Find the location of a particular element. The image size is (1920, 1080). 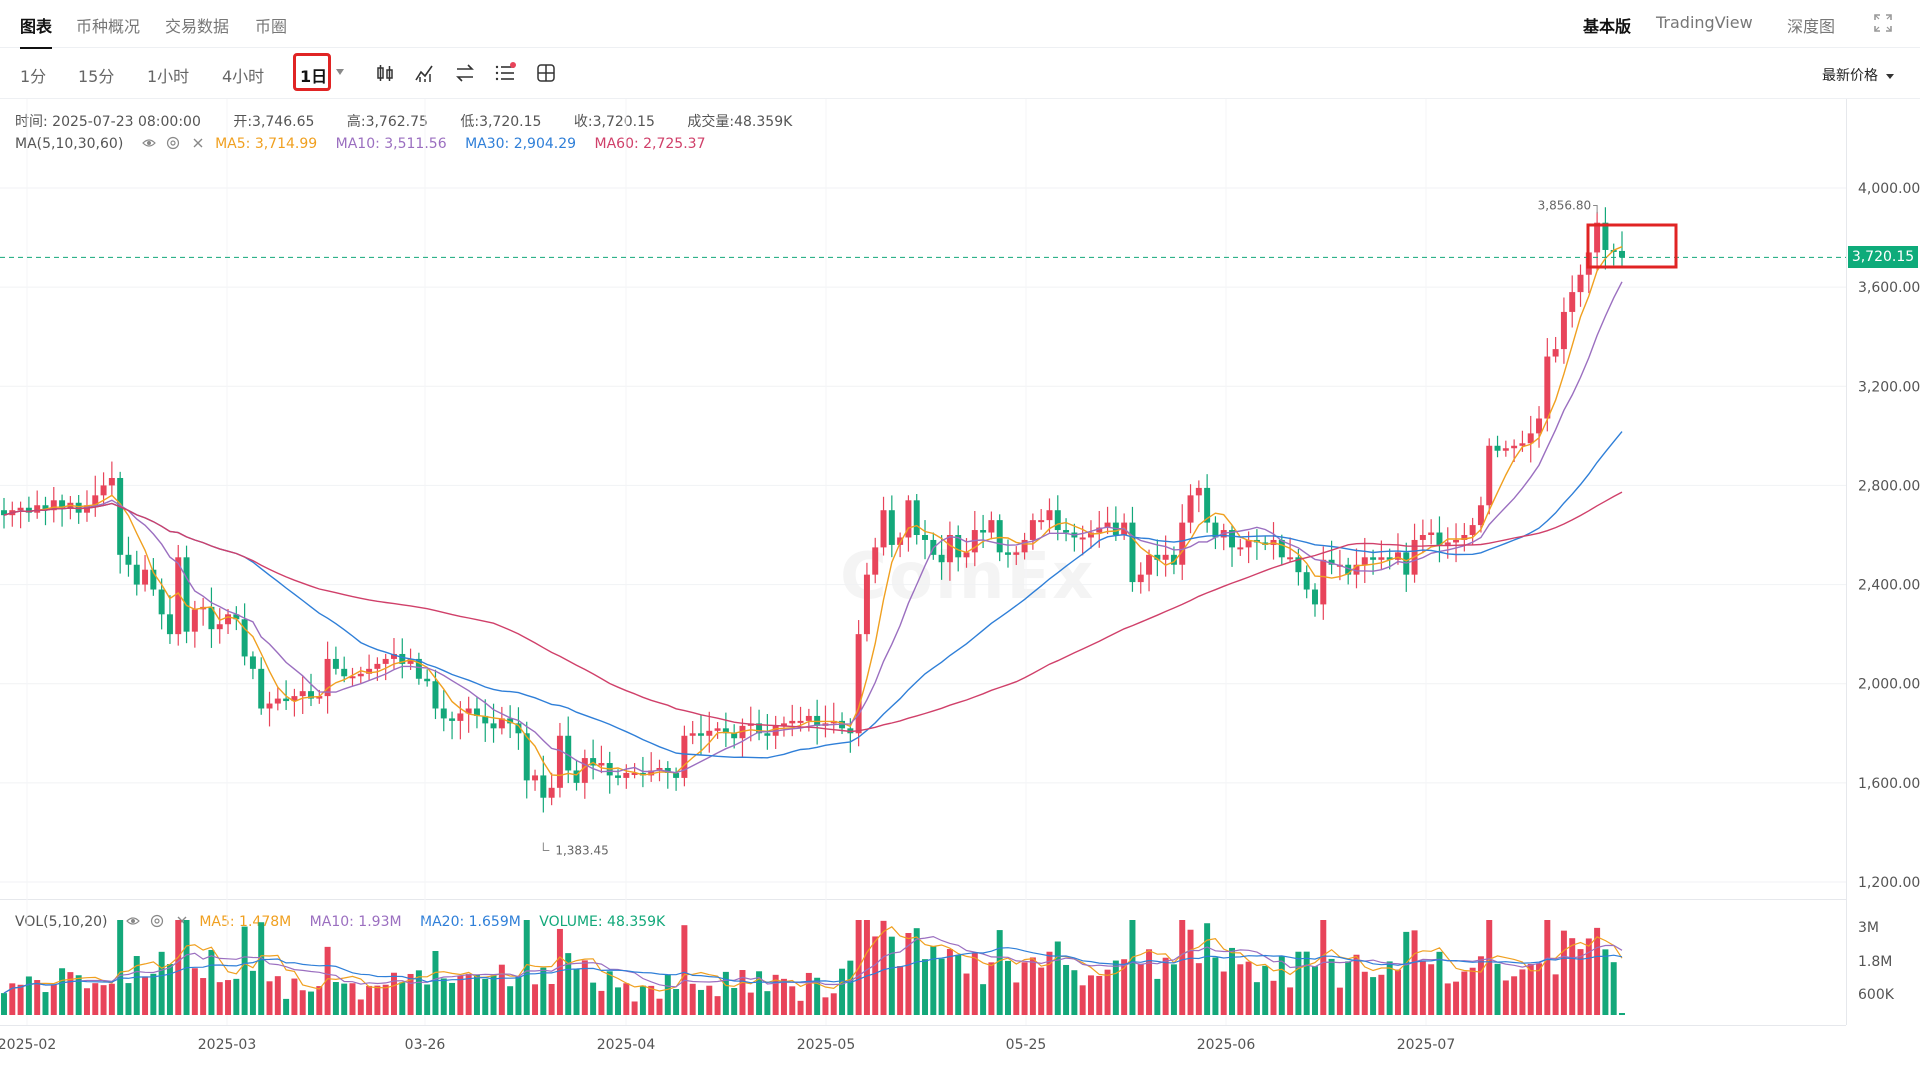

indicator-icon is located at coordinates (425, 73).